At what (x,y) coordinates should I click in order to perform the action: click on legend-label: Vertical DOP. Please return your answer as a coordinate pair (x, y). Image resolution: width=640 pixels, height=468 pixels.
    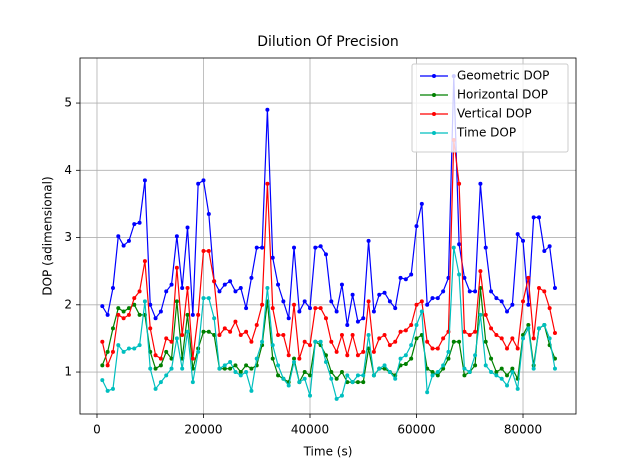
    Looking at the image, I should click on (494, 114).